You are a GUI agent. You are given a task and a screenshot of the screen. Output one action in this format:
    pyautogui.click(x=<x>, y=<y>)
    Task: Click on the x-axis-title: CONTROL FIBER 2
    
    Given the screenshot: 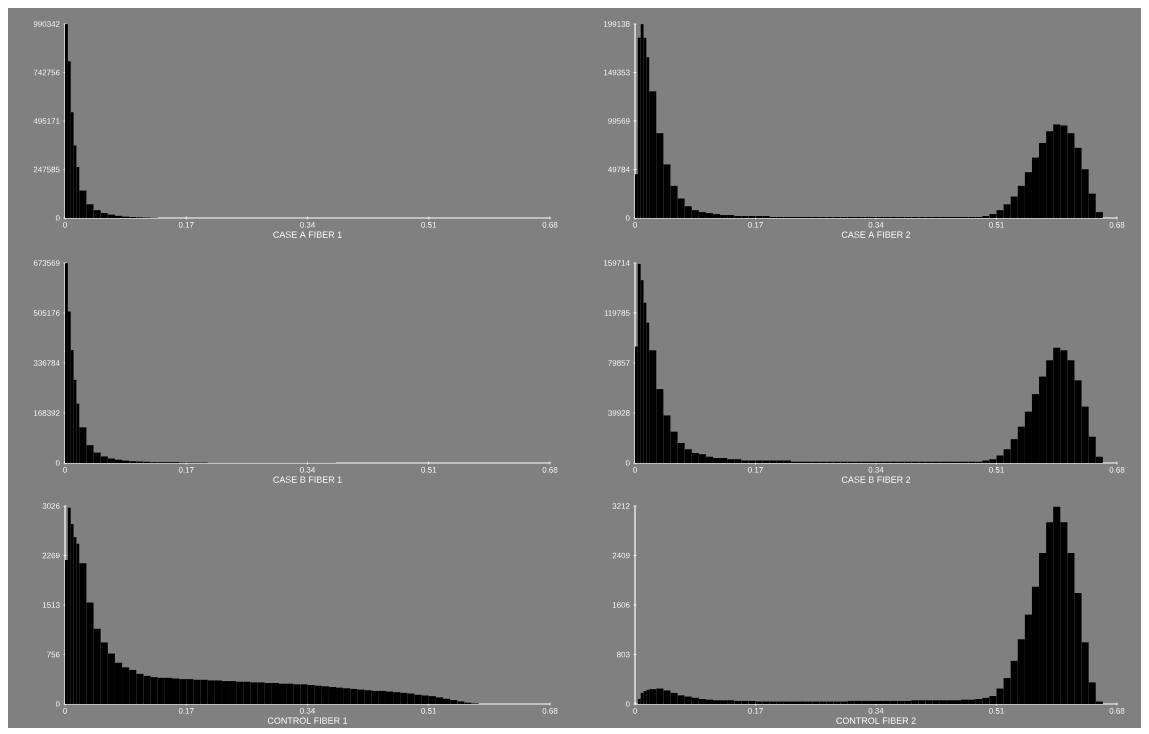 What is the action you would take?
    pyautogui.click(x=876, y=720)
    